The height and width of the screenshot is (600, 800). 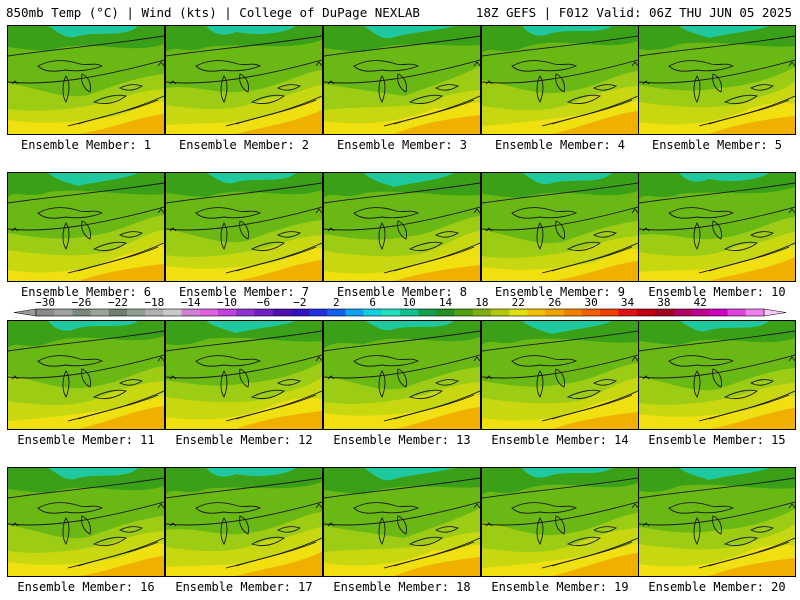 What do you see at coordinates (372, 302) in the screenshot?
I see `colorbar-tick-label: 6` at bounding box center [372, 302].